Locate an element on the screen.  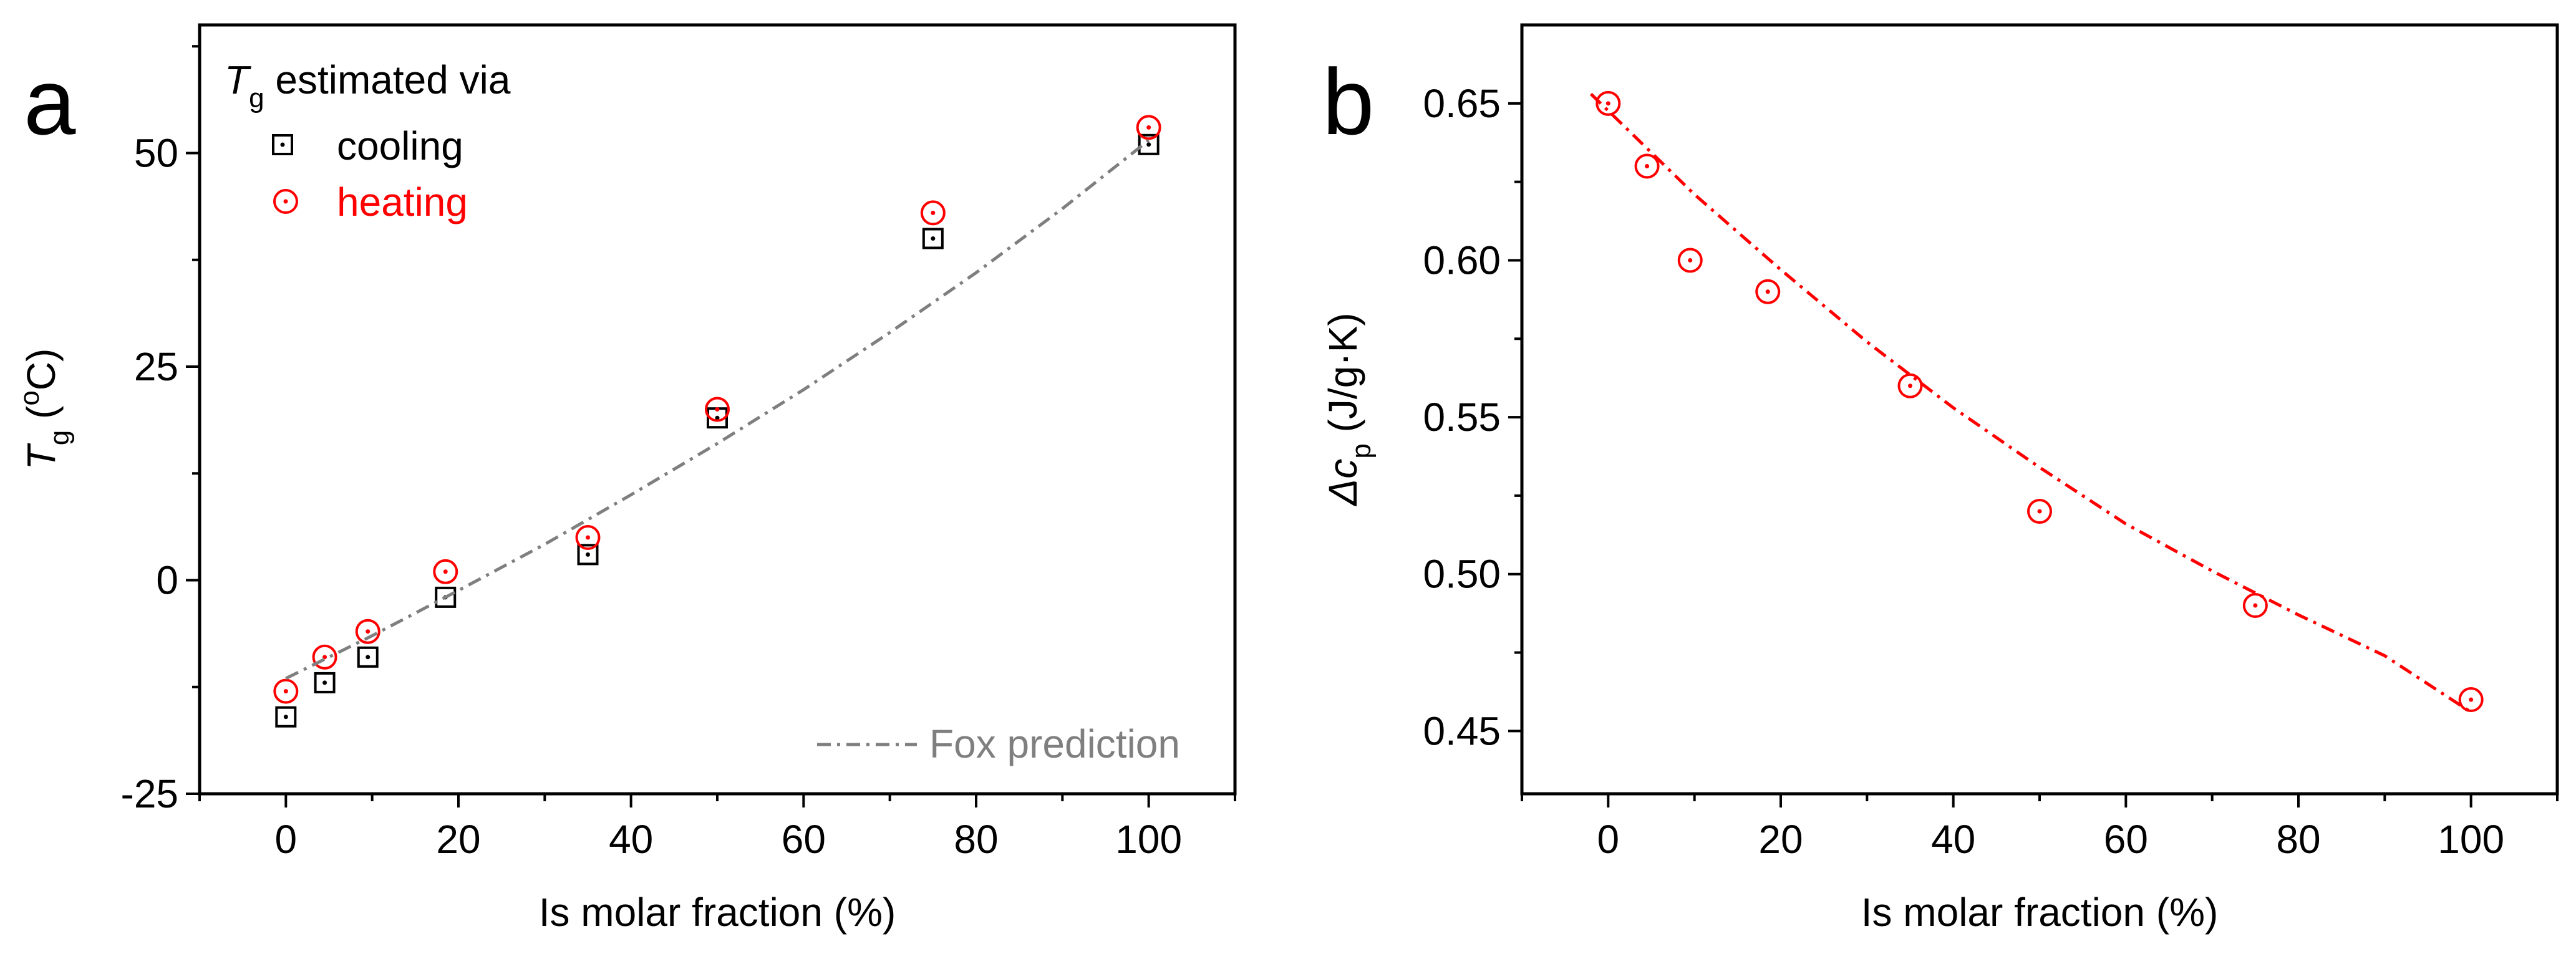
panel-a-xtick-label: 100 is located at coordinates (1148, 839).